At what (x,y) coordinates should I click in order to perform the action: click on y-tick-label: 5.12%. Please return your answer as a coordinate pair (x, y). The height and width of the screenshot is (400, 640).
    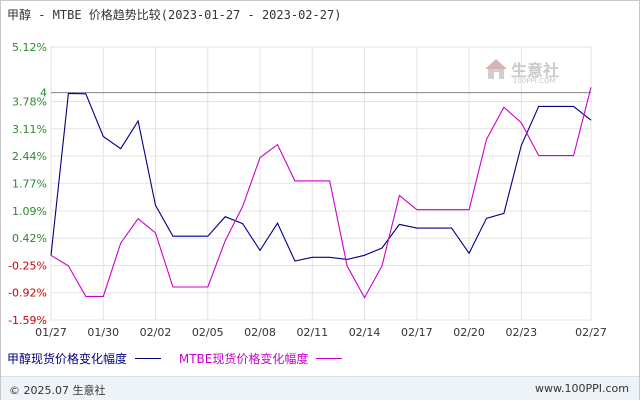
    Looking at the image, I should click on (29, 47).